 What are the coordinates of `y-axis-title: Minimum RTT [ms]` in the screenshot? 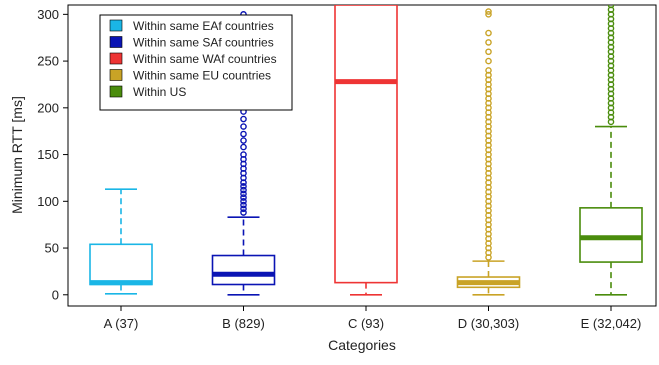 It's located at (17, 155).